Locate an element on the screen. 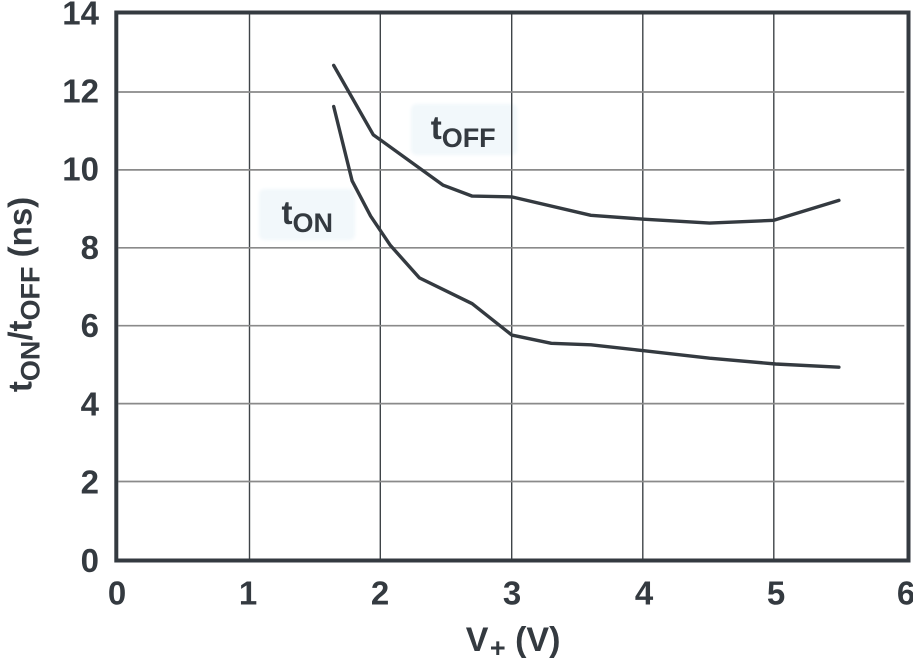  svg-text: 8 is located at coordinates (90, 247).